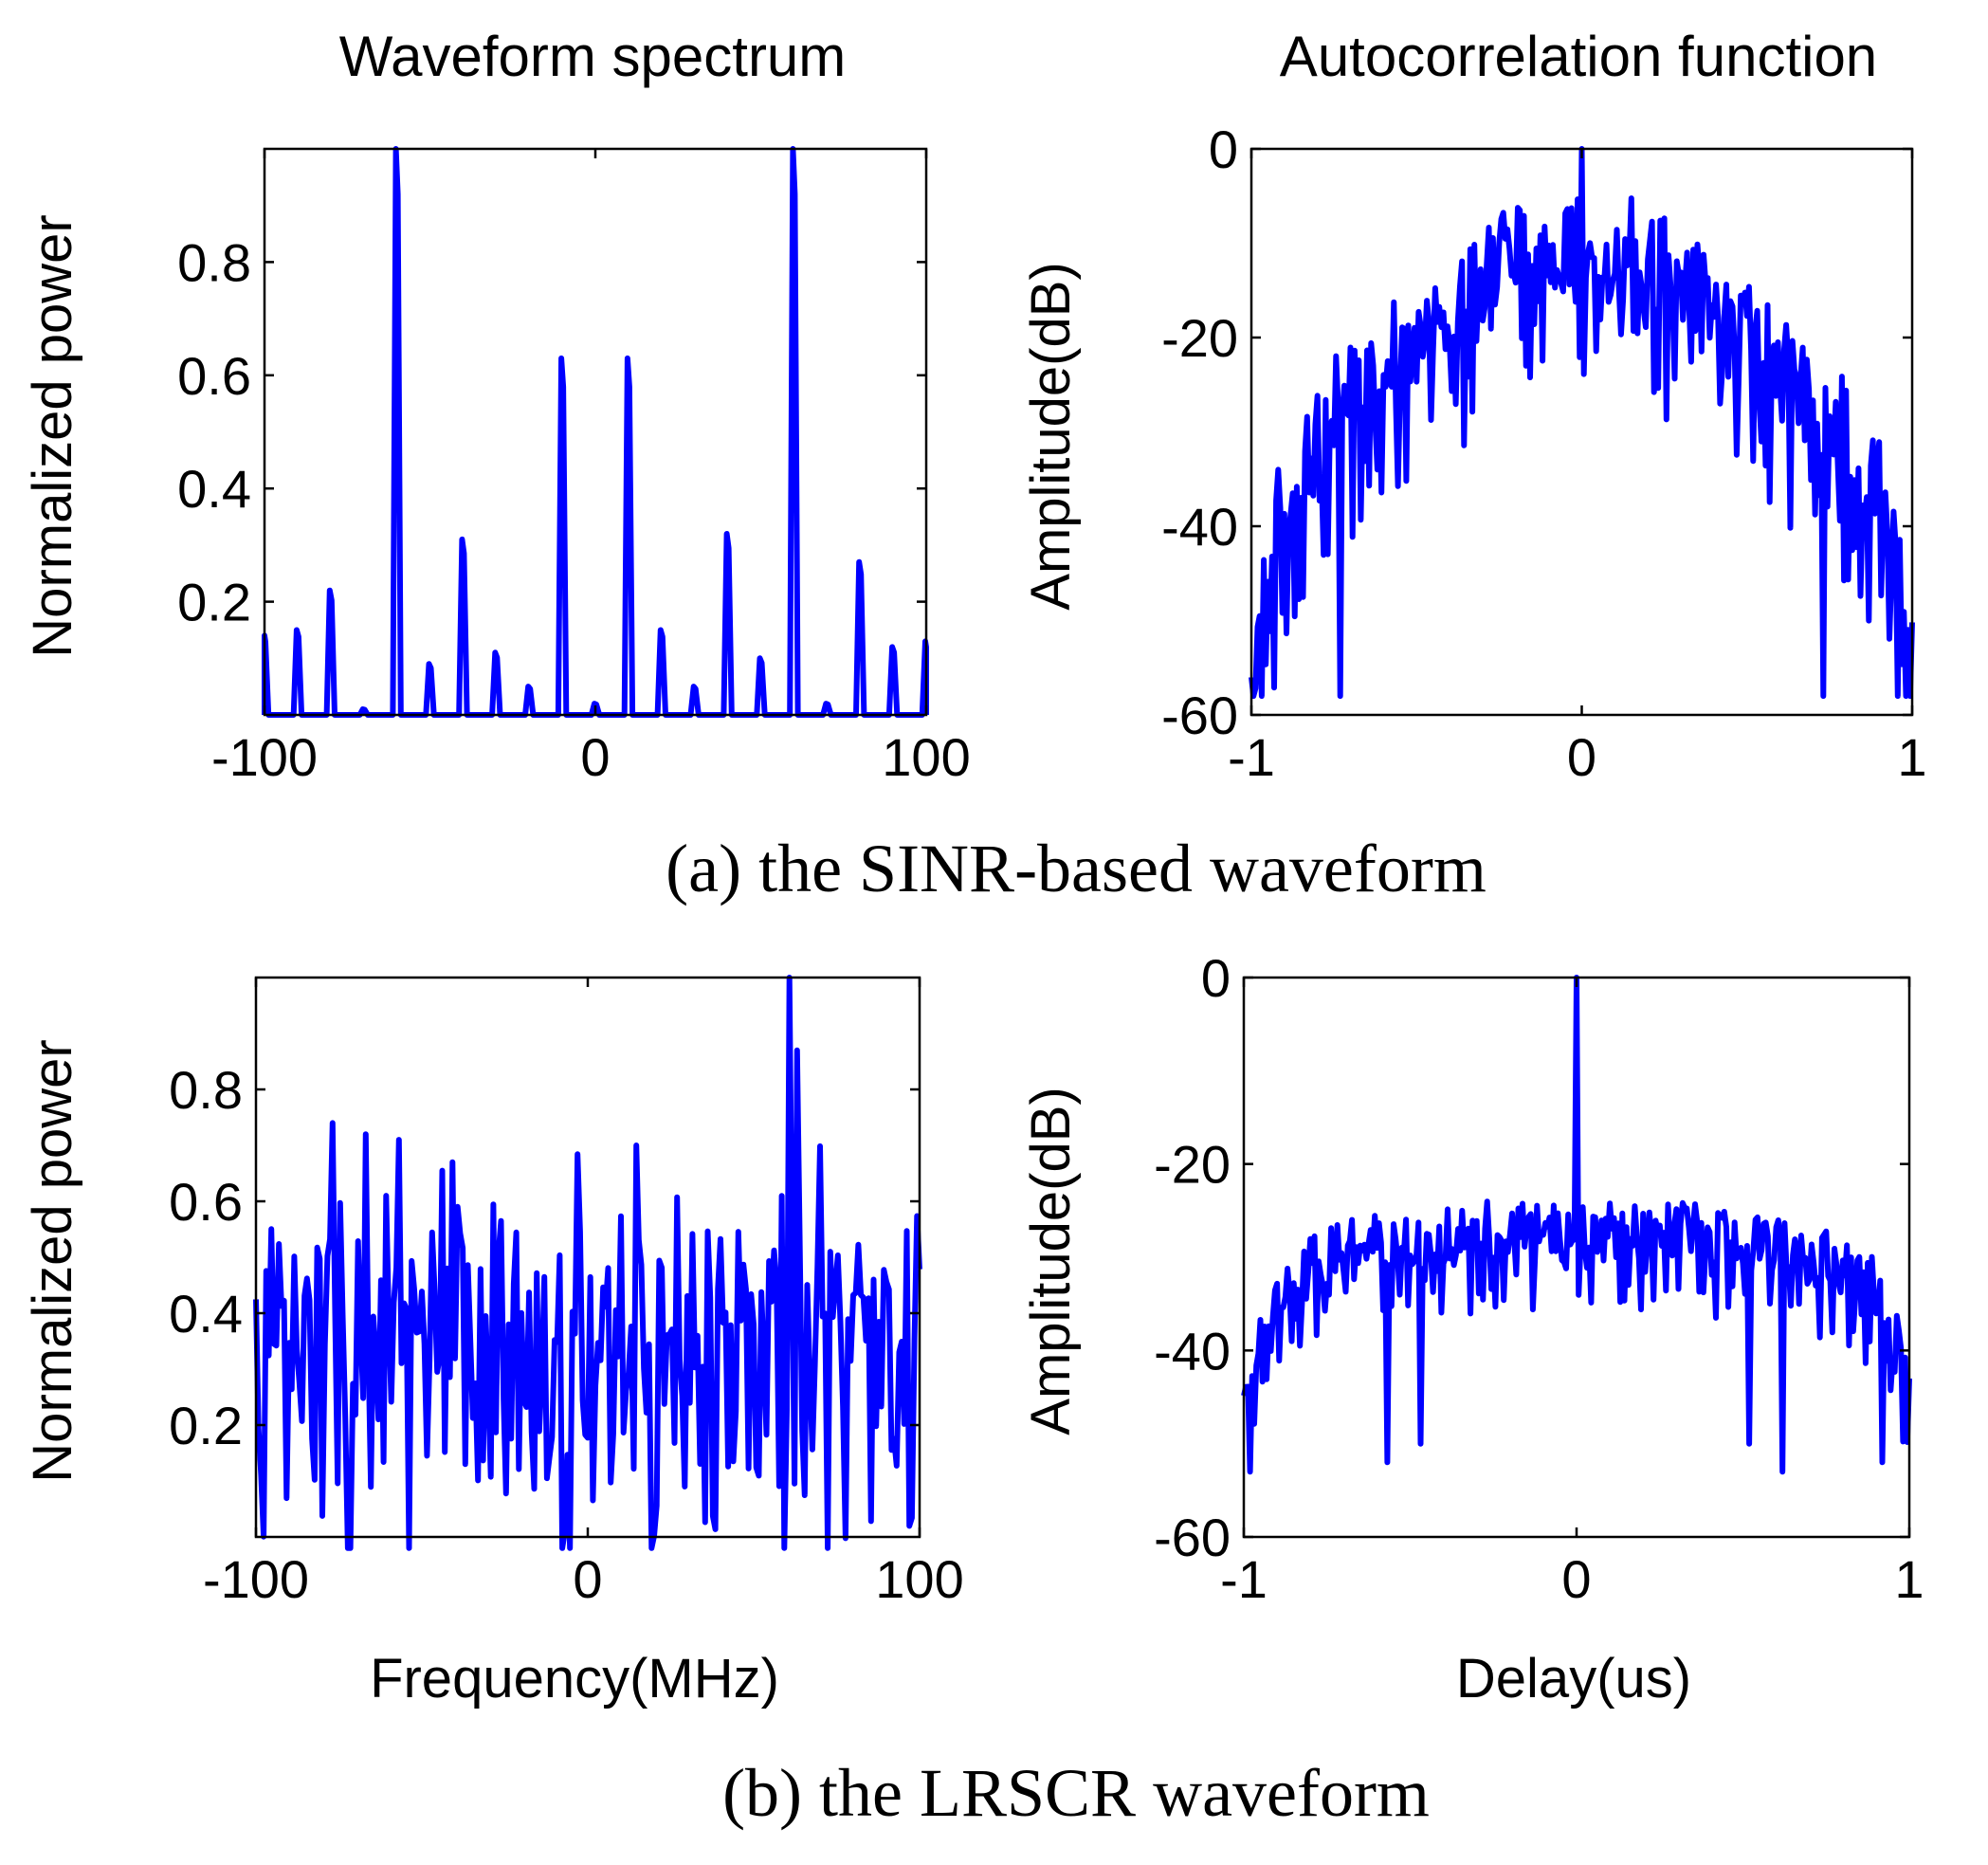  Describe the element at coordinates (1076, 1793) in the screenshot. I see `caption-b: (b) the LRSCR waveform` at that location.